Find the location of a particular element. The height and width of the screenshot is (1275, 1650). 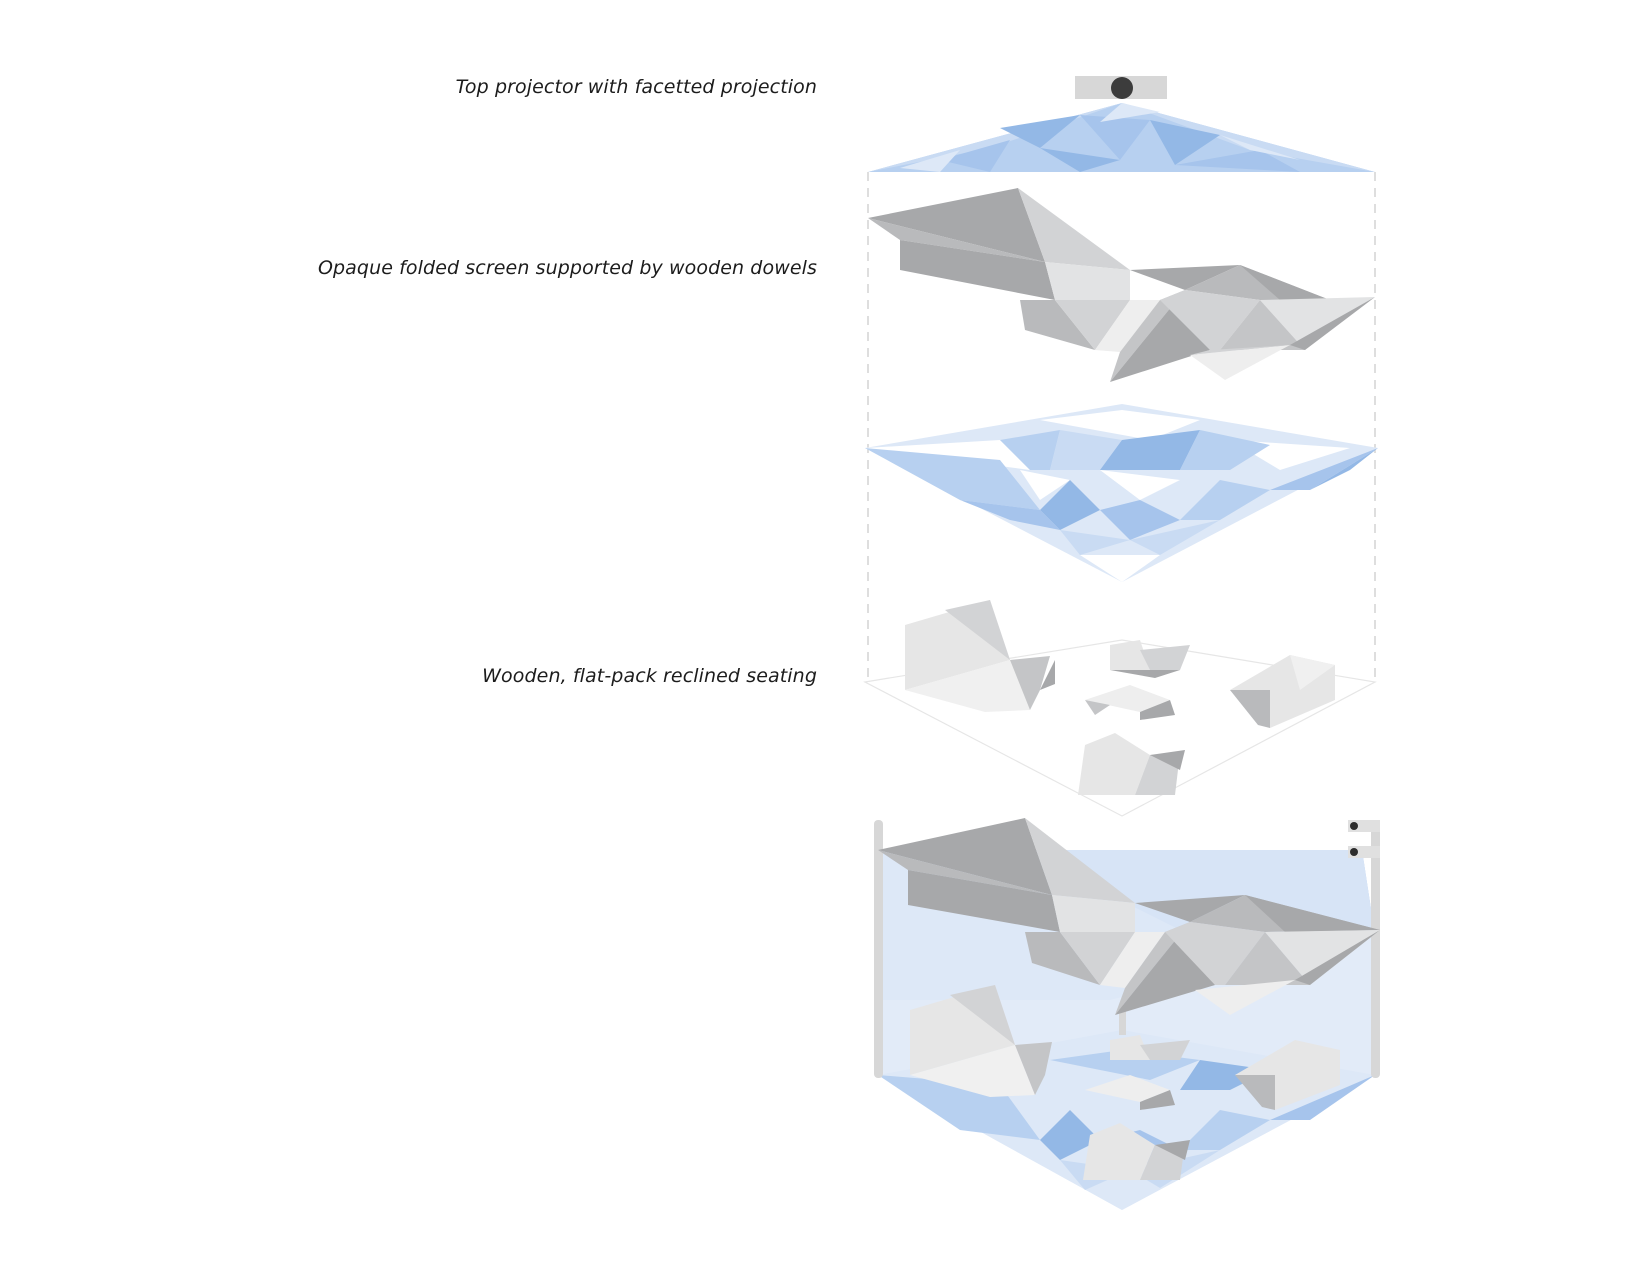

assembled-screen is located at coordinates (1129, 916).